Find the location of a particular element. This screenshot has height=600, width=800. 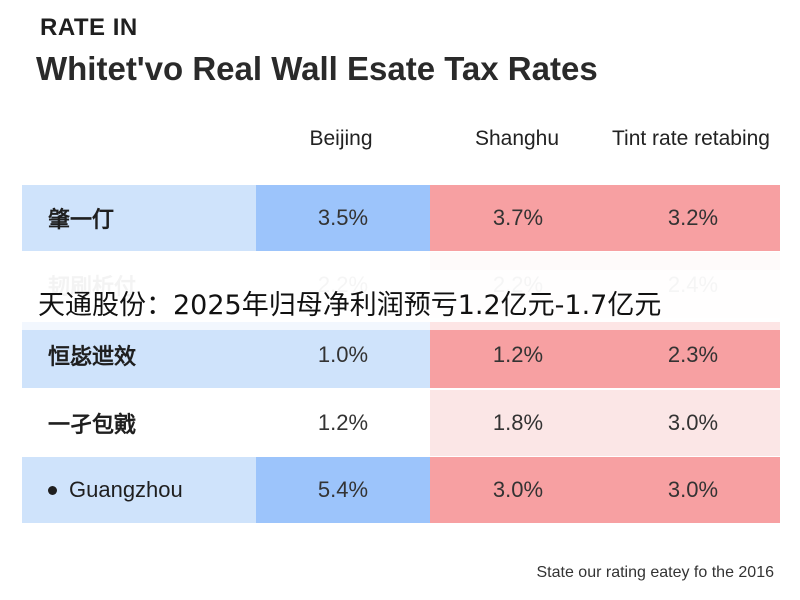

table-row: 肇一仃 3.5% 3.7% 3.2% is located at coordinates (401, 218).